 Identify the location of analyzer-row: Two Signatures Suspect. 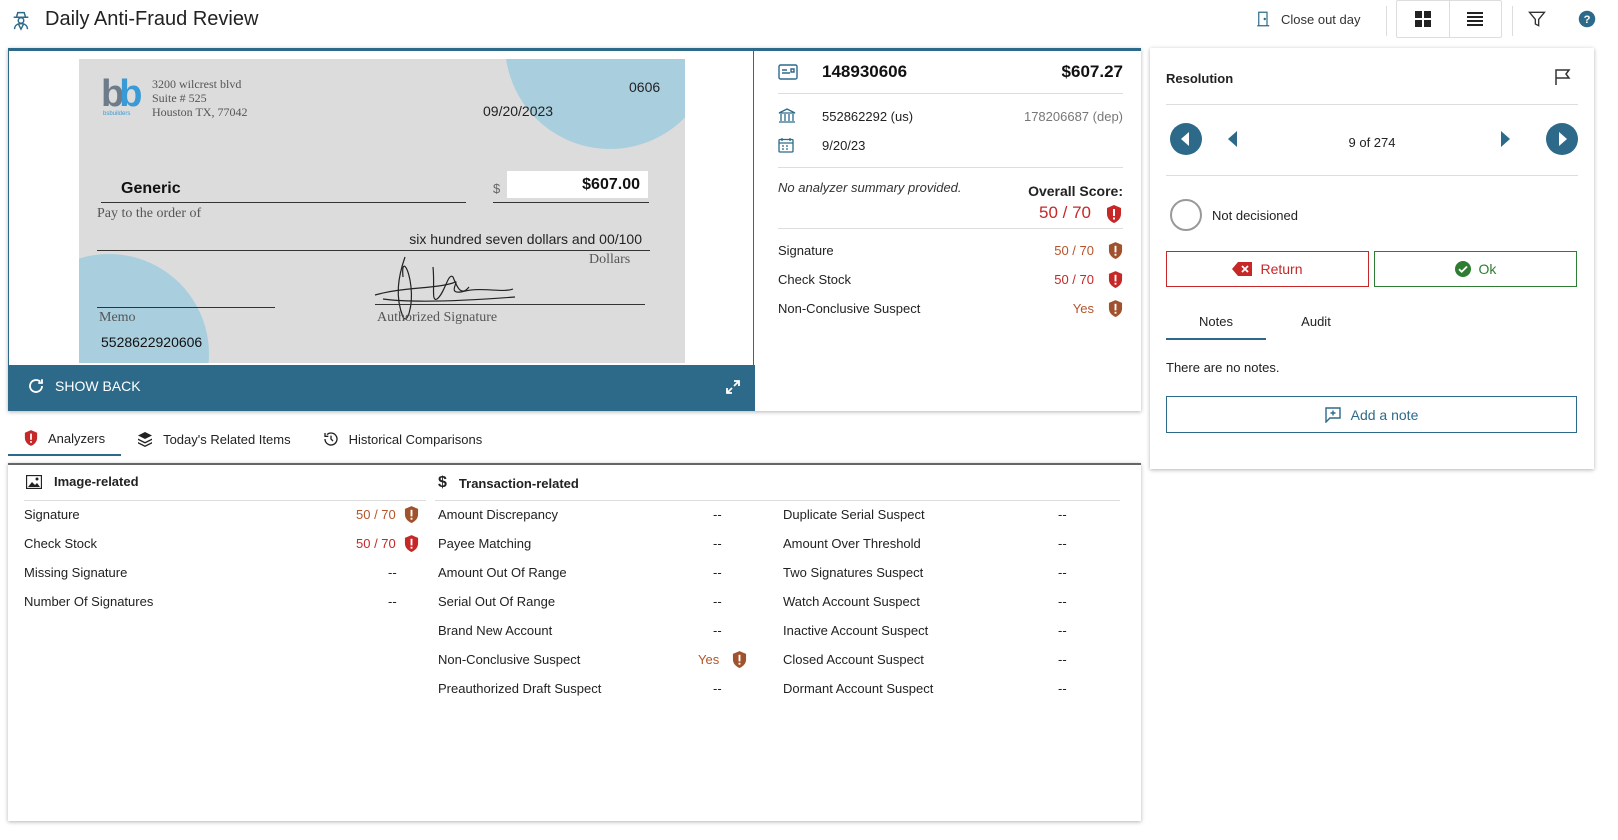
(853, 572).